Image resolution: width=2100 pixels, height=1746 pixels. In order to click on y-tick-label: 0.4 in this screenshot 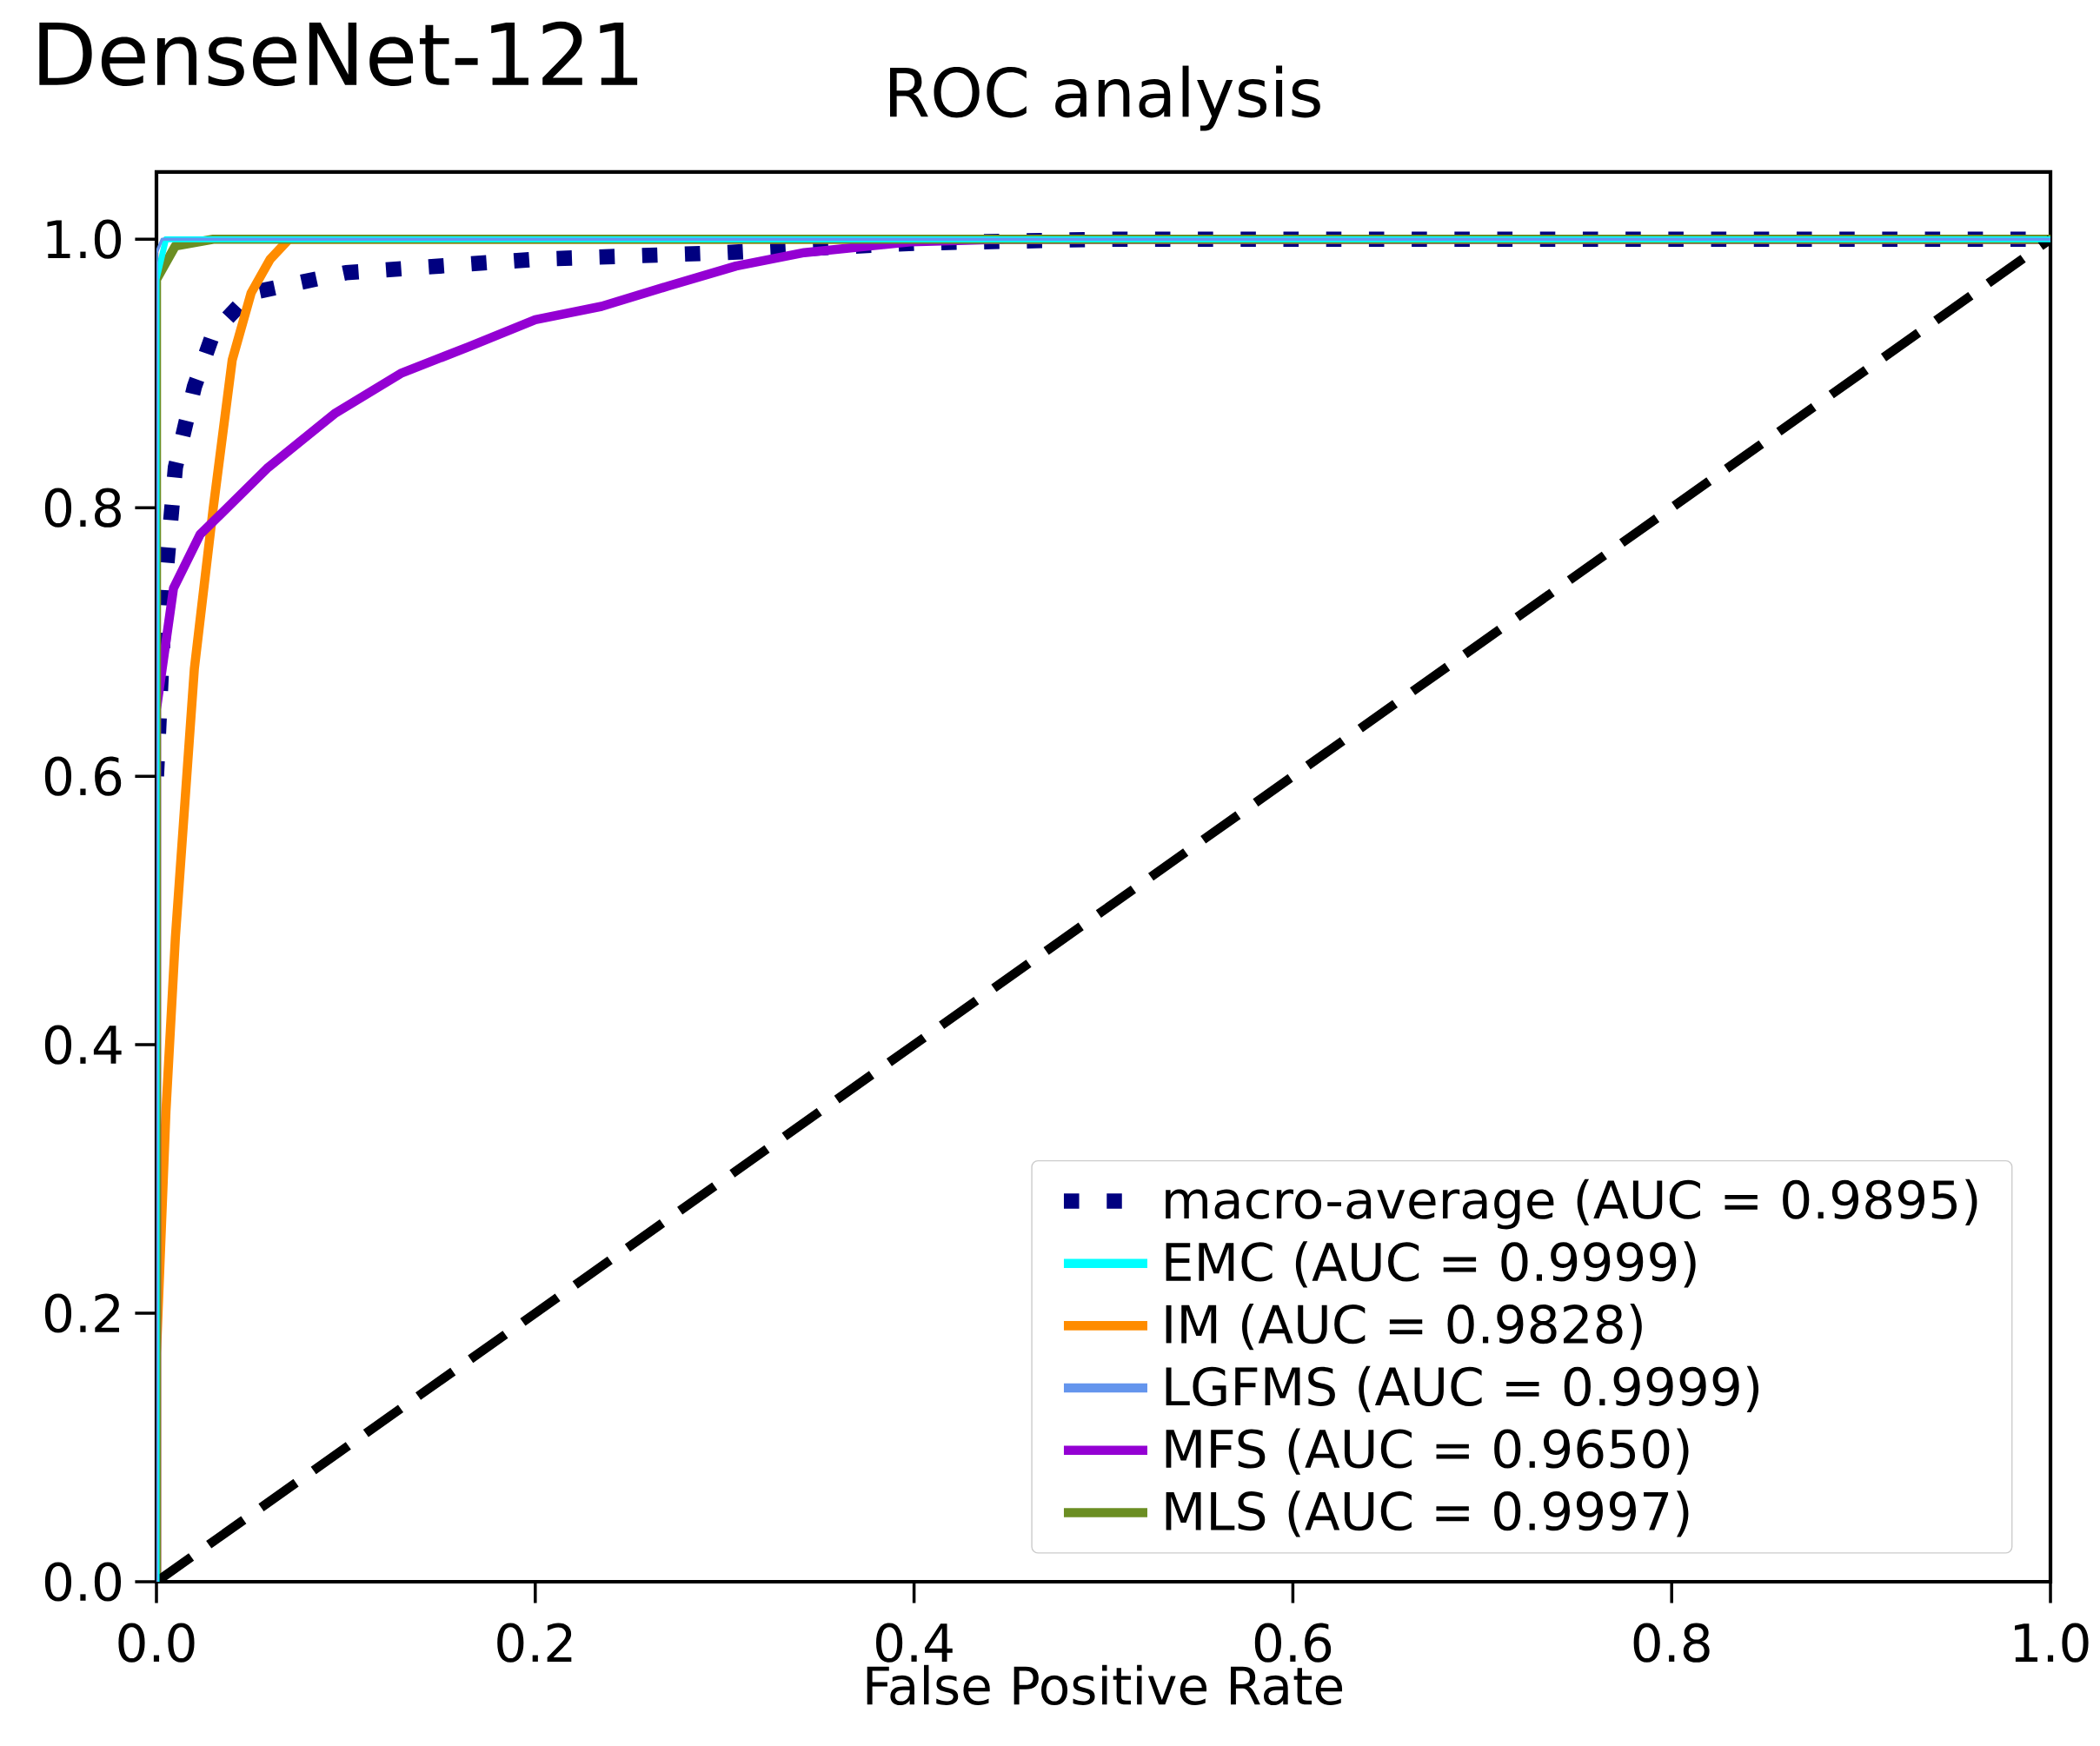, I will do `click(83, 1045)`.